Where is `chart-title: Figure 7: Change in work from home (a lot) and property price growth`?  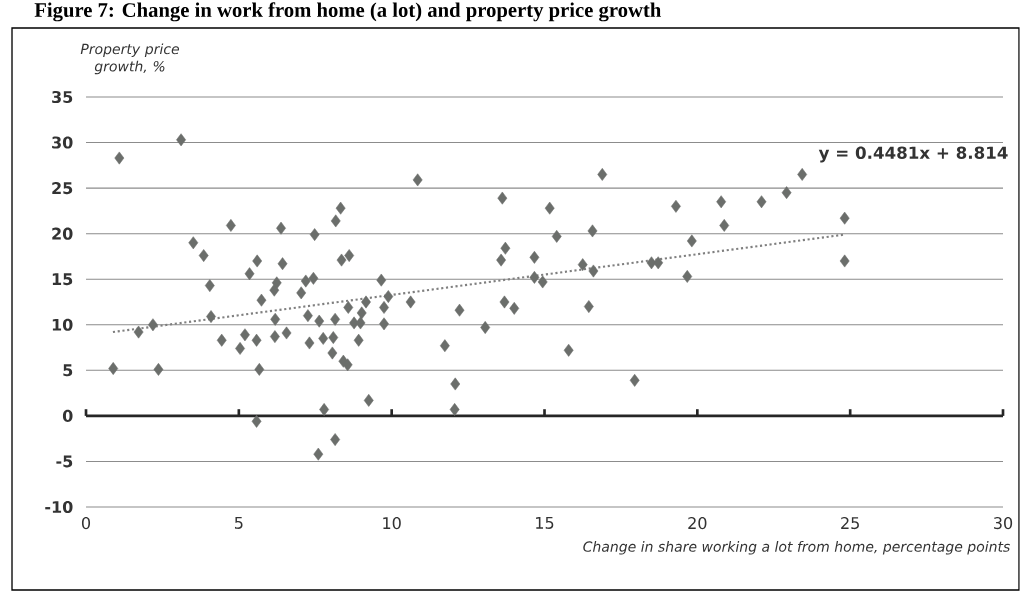
chart-title: Figure 7: Change in work from home (a lot) and property price growth is located at coordinates (348, 12).